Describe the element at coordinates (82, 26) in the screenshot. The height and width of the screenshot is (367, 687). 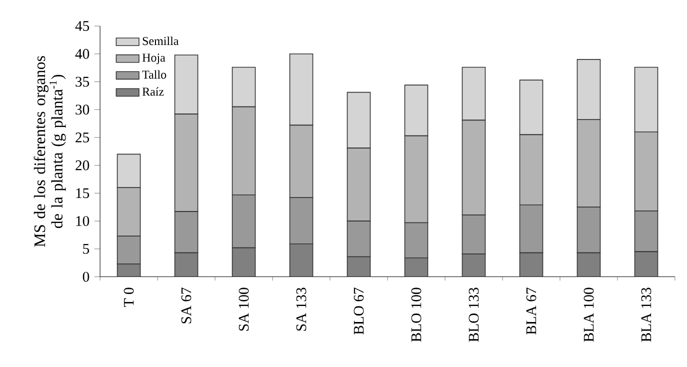
I see `y-tick-label: 45` at that location.